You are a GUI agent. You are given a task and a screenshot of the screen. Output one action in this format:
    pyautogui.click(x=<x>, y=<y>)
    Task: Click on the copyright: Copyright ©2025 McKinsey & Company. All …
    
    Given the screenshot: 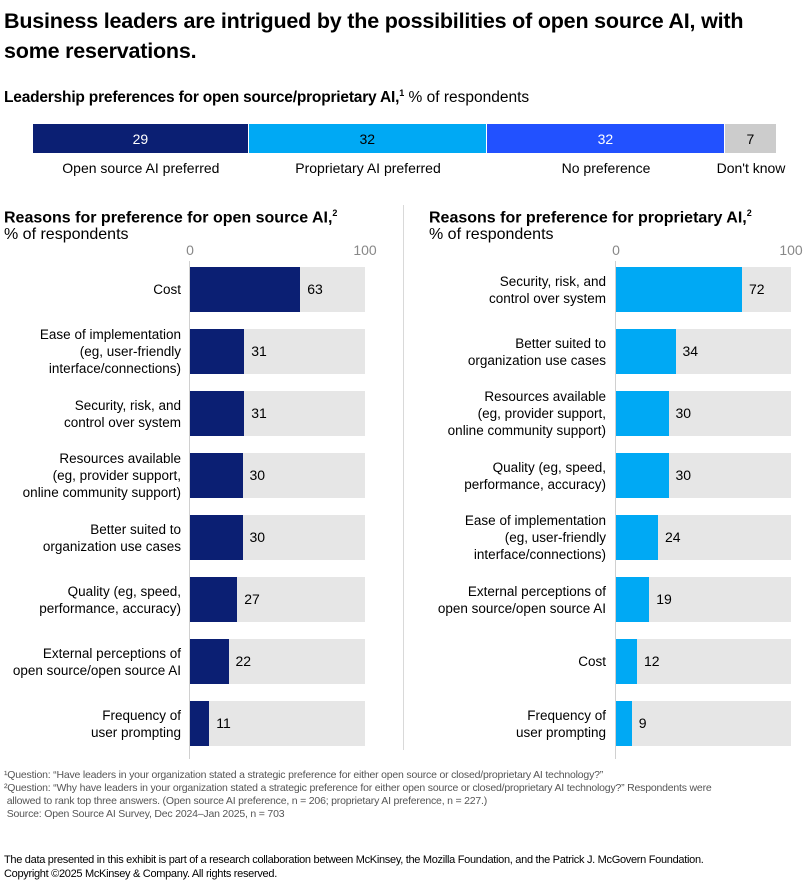 What is the action you would take?
    pyautogui.click(x=140, y=874)
    